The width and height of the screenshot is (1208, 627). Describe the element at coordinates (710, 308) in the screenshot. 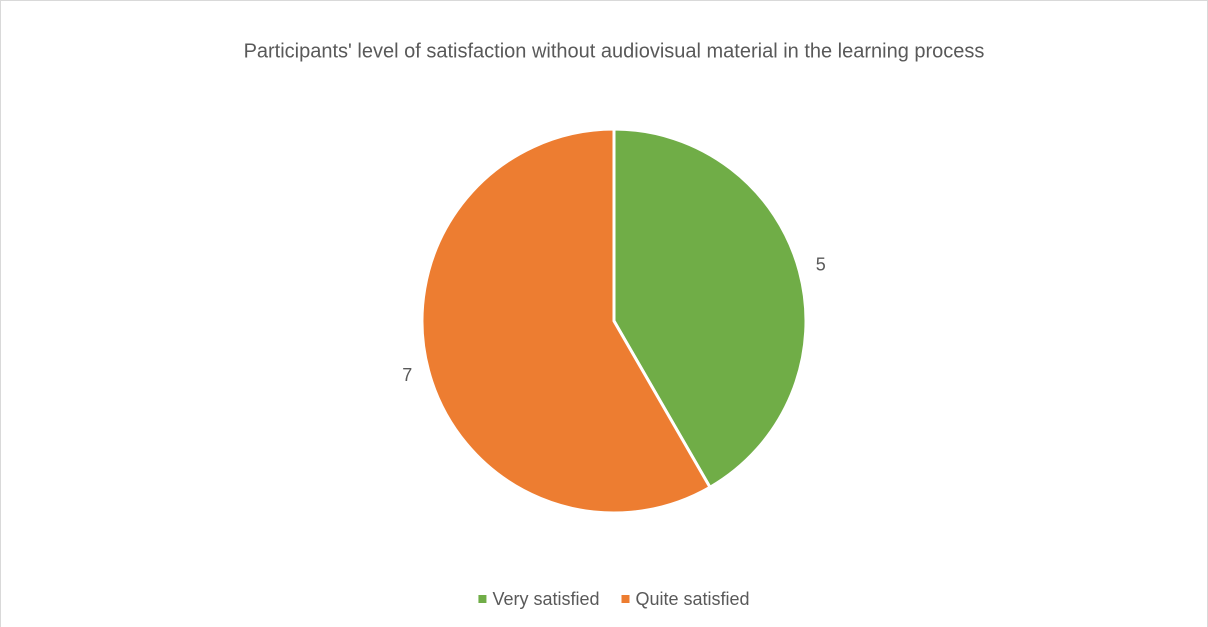

I see `pie-slice` at that location.